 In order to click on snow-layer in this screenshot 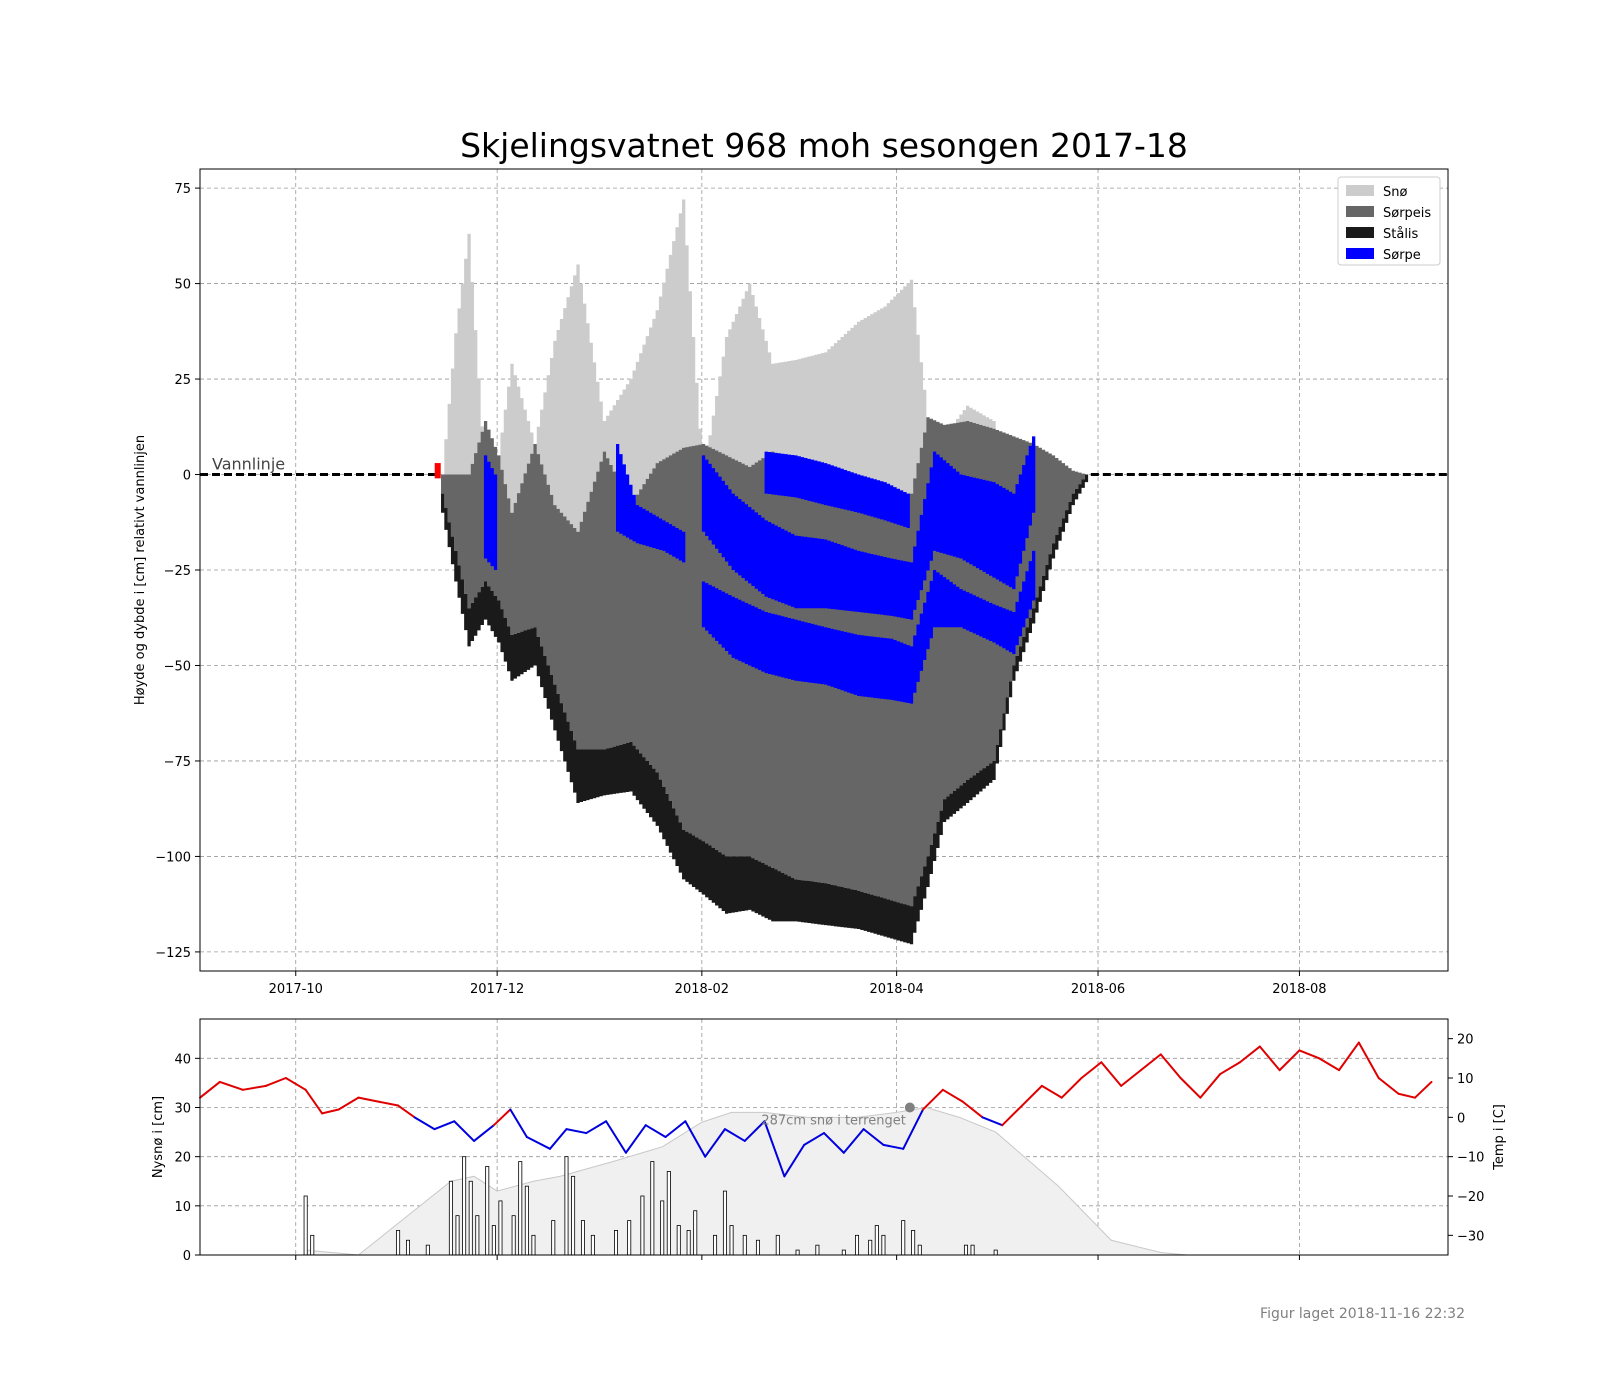, I will do `click(765, 365)`.